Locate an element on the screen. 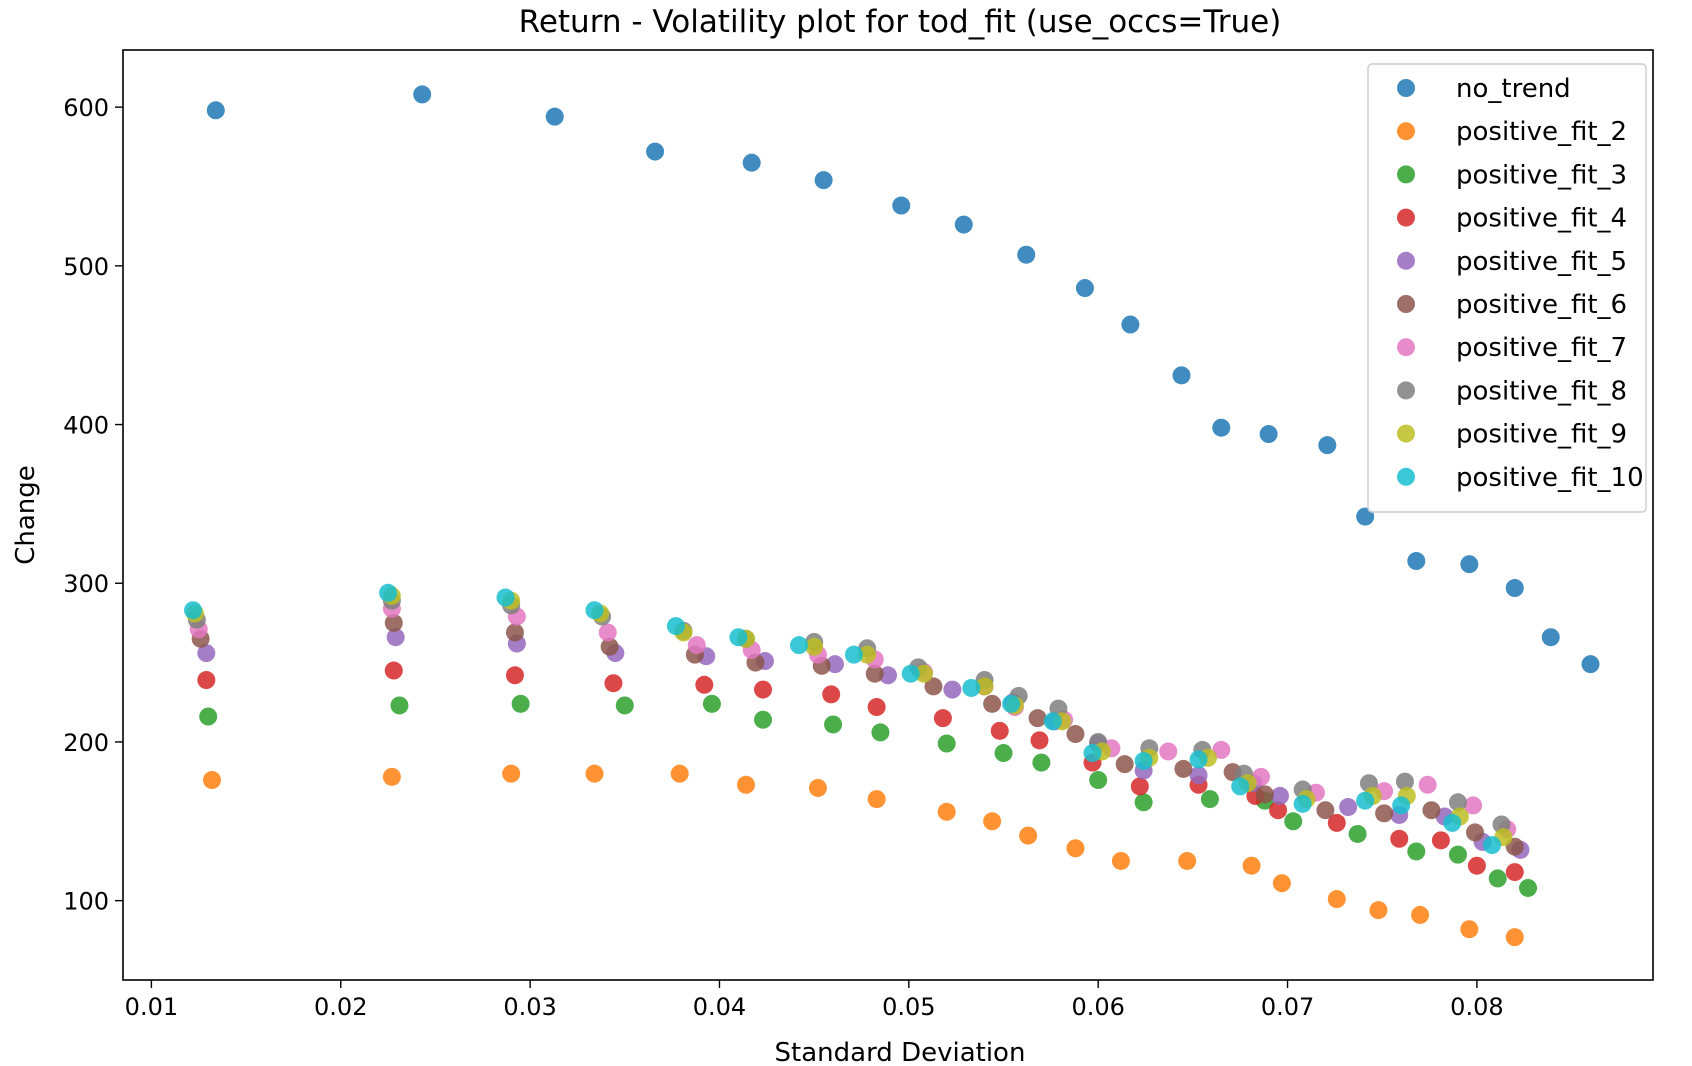 The height and width of the screenshot is (1066, 1692). legend-box is located at coordinates (1507, 288).